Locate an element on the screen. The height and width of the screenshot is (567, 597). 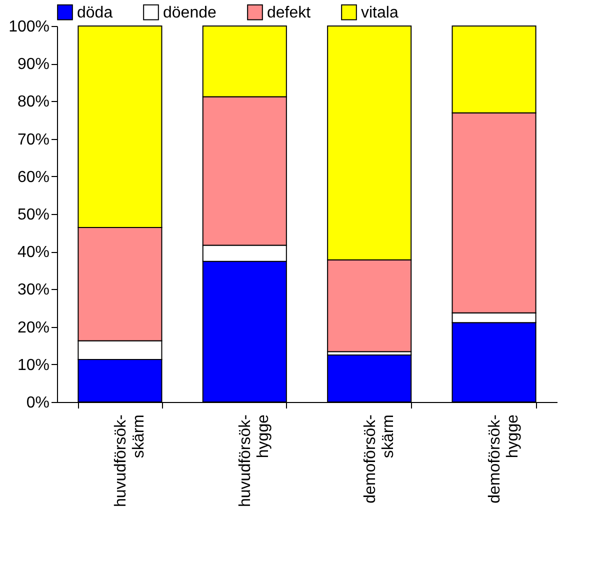
x-tick-label: demoförsök- hygge is located at coordinates (504, 459).